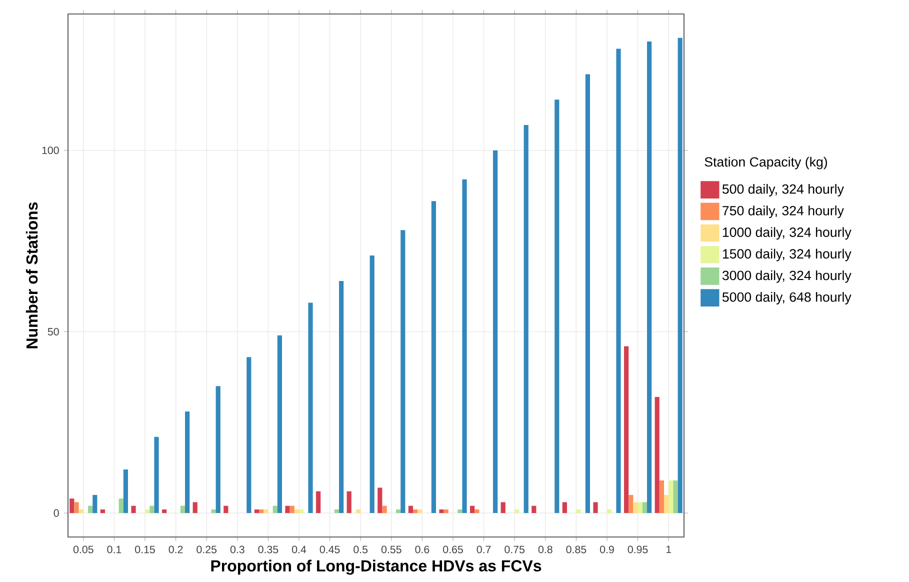  I want to click on legend-label: 1000 daily, 324 hourly, so click(787, 233).